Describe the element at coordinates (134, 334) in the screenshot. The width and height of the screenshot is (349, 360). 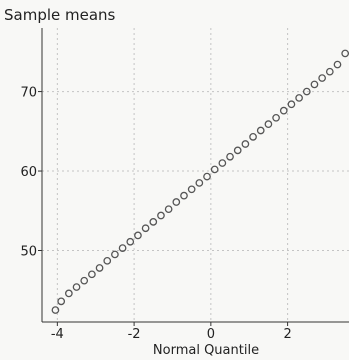
I see `x-tick-label: -2` at that location.